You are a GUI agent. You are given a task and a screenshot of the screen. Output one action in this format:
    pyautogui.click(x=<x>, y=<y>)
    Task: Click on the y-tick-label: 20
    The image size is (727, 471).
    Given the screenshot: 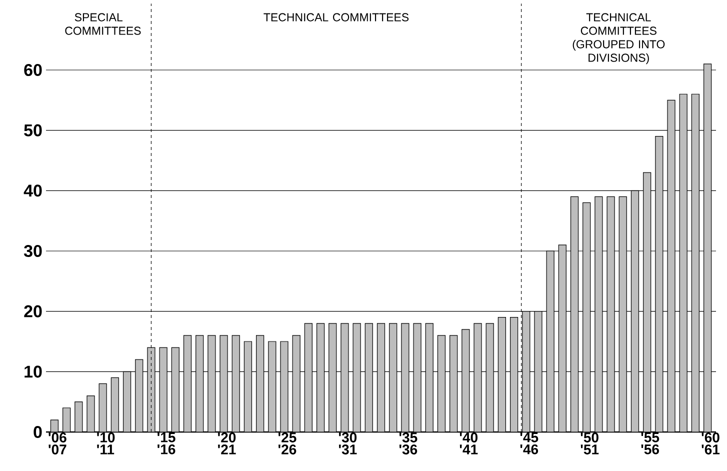 What is the action you would take?
    pyautogui.click(x=33, y=311)
    